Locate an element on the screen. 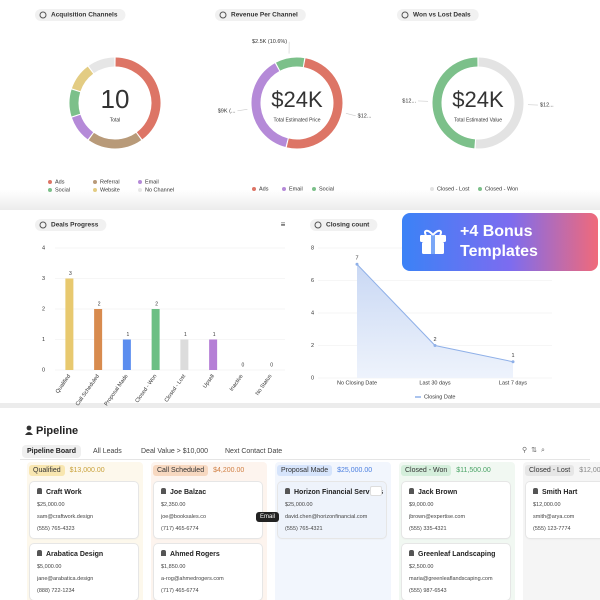  y-tick-label: 1 is located at coordinates (43, 340).